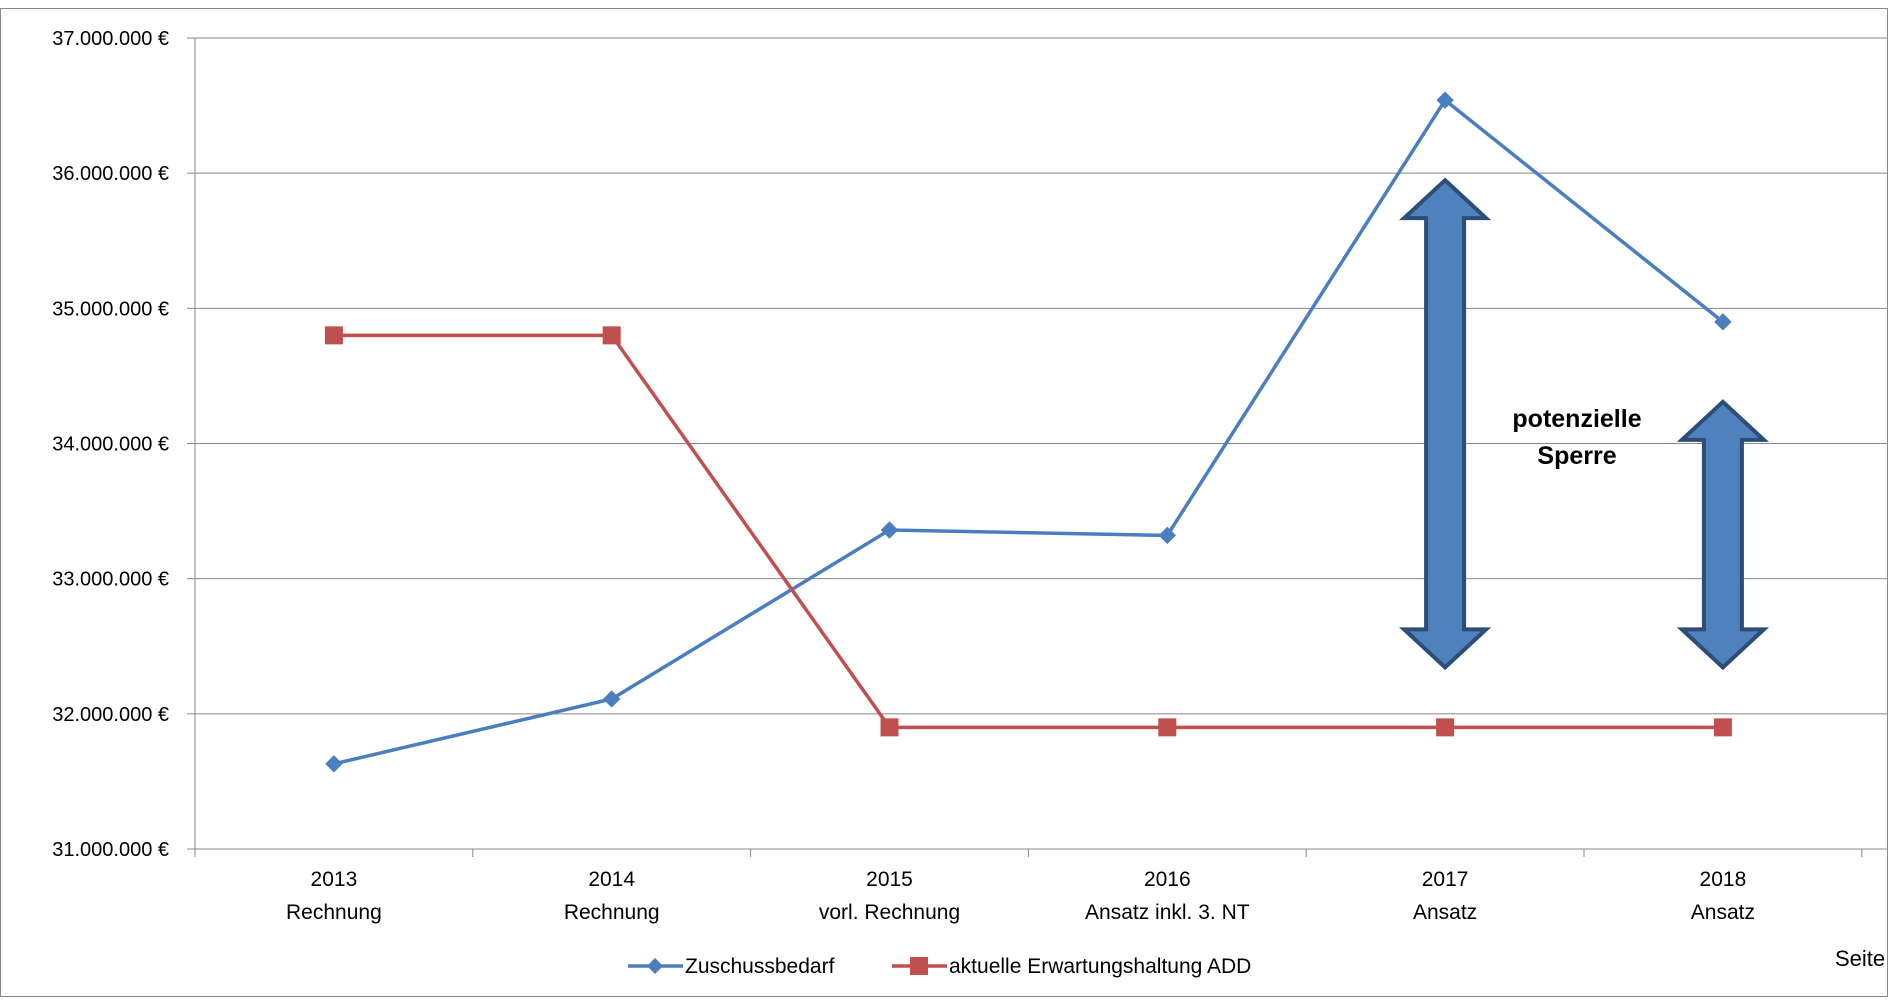 The width and height of the screenshot is (1890, 1003). What do you see at coordinates (889, 912) in the screenshot?
I see `x-tick-label-sub: vorl. Rechnung` at bounding box center [889, 912].